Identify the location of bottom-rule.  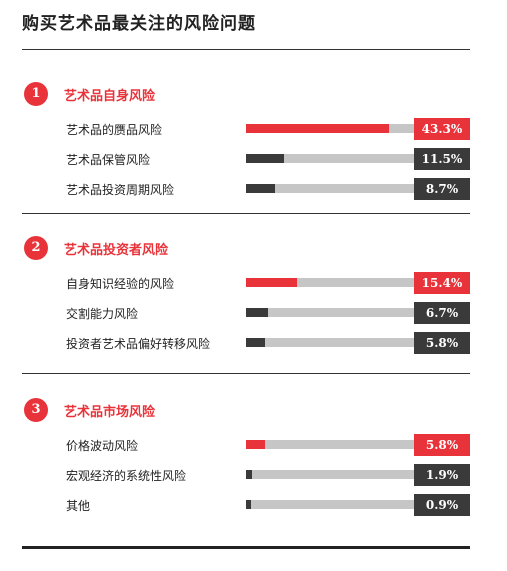
(246, 547).